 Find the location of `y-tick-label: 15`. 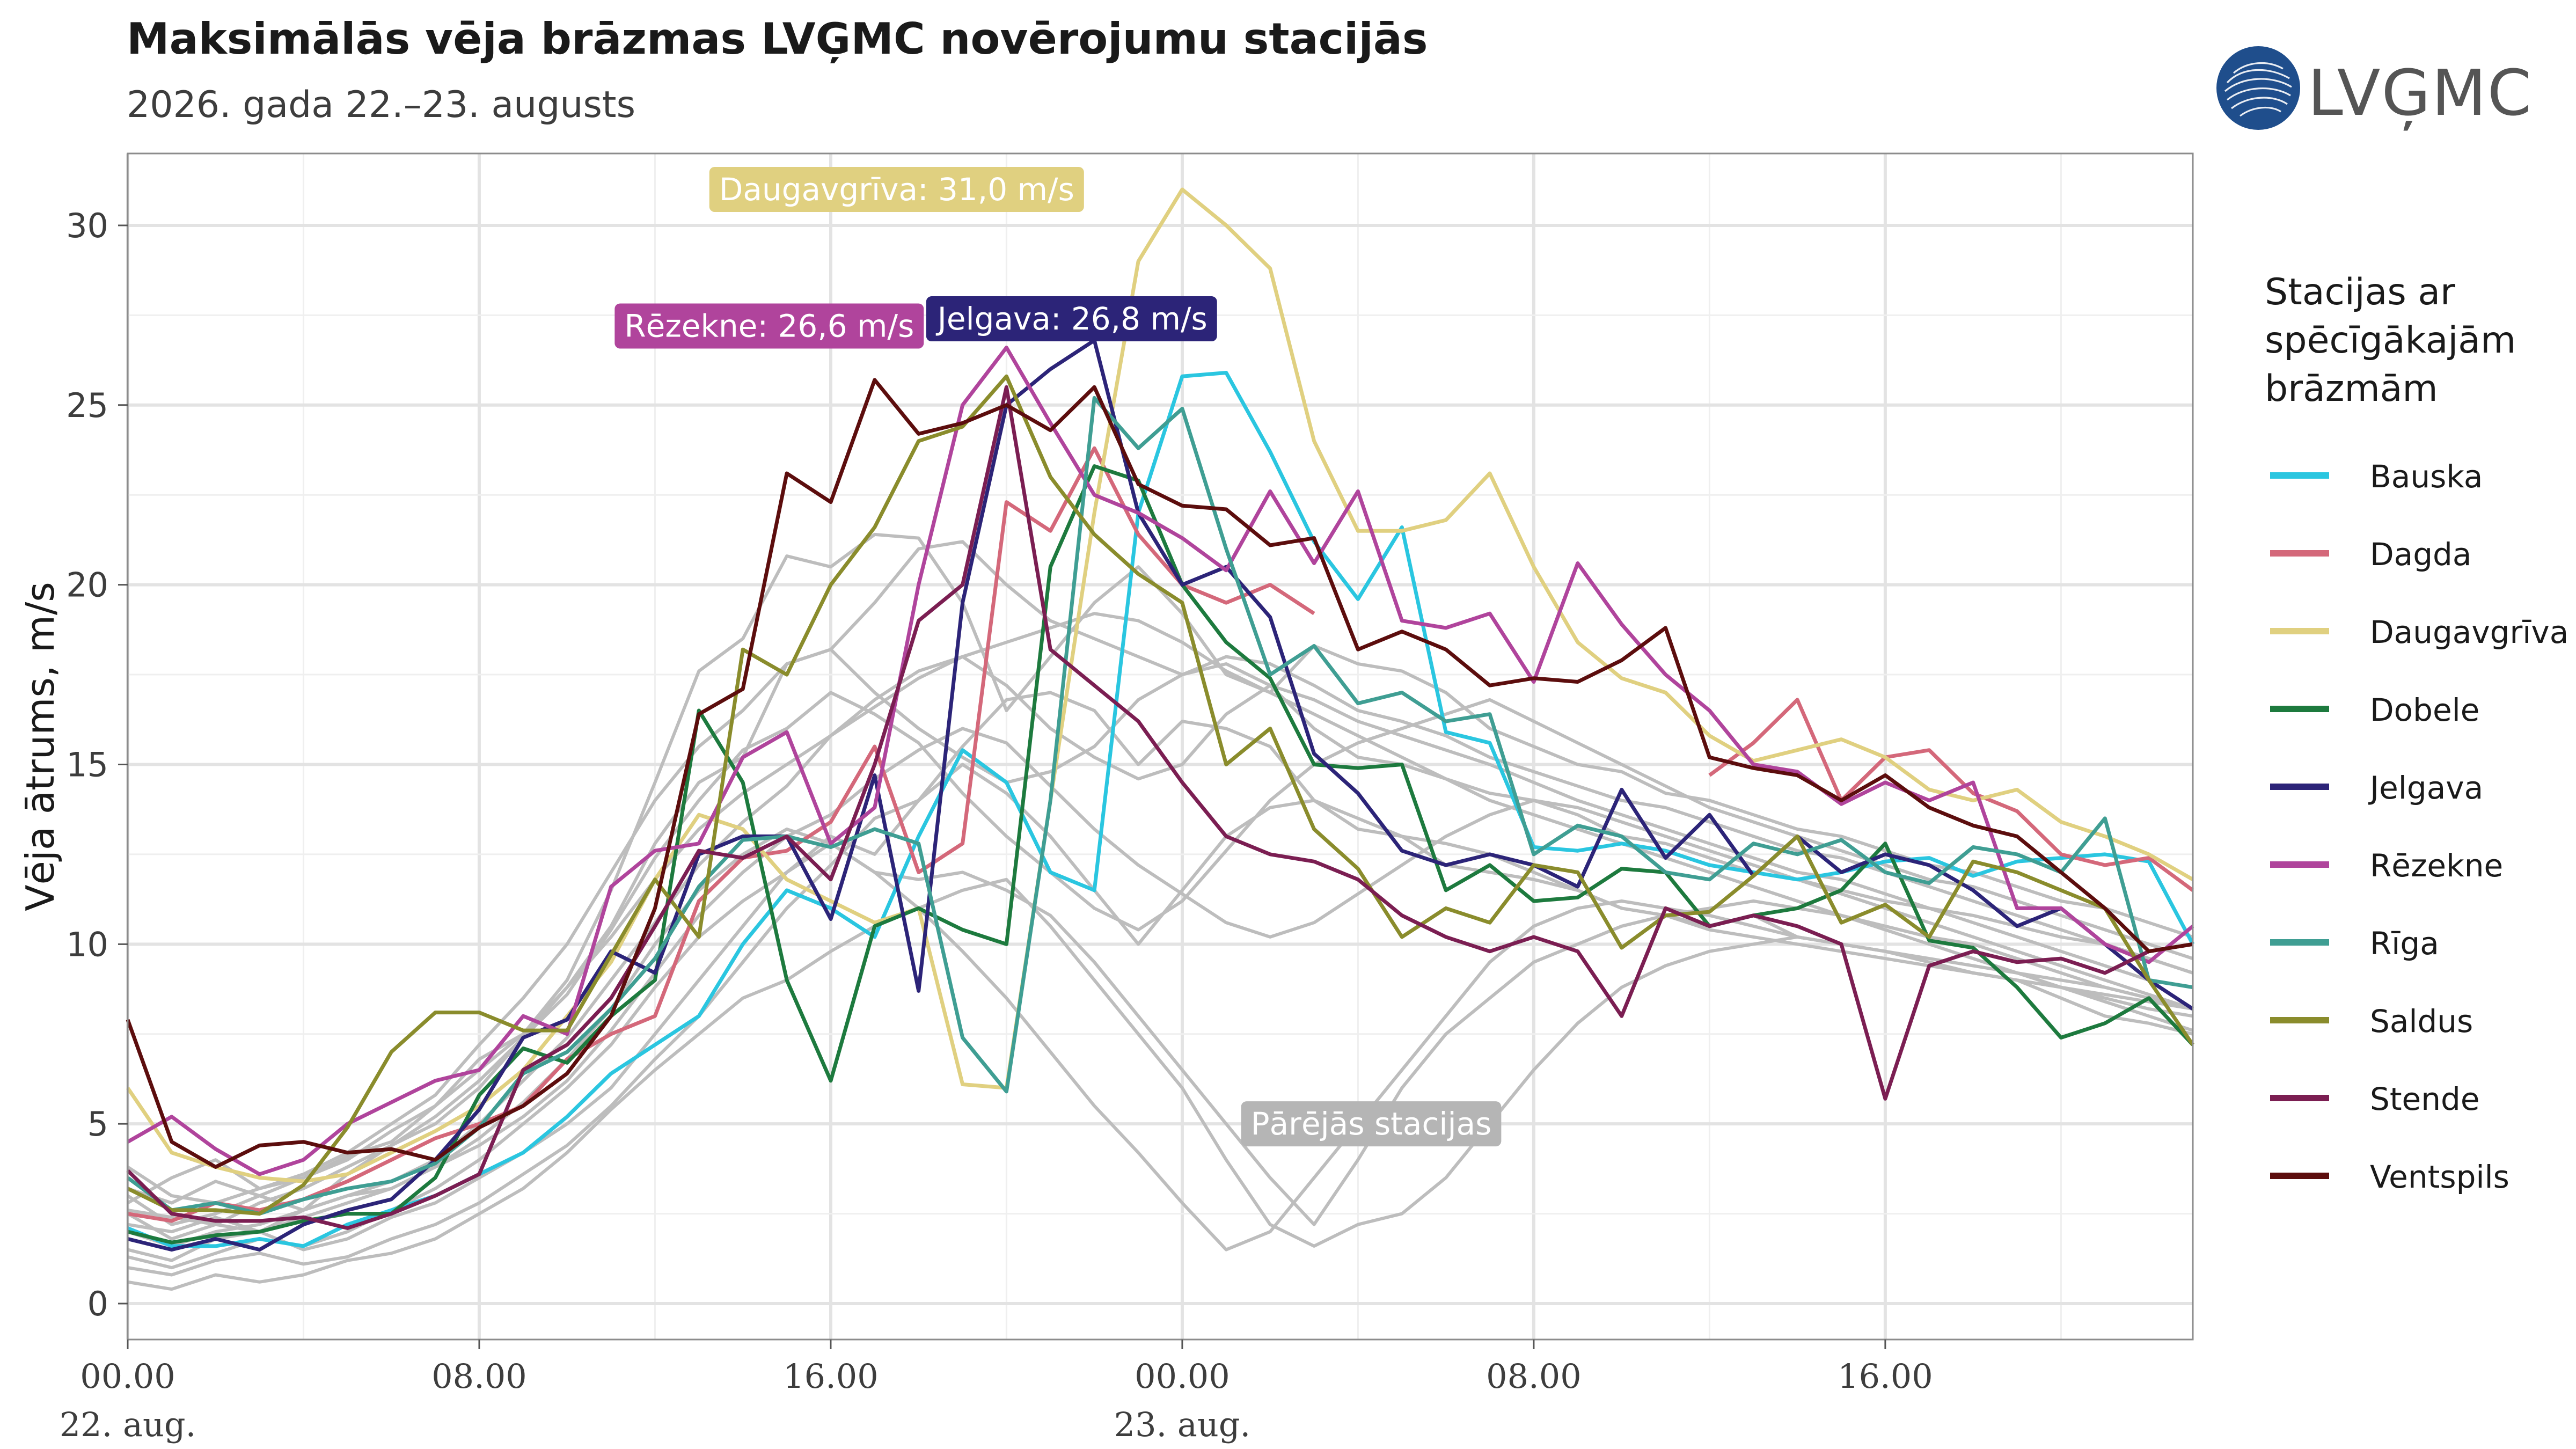

y-tick-label: 15 is located at coordinates (87, 764).